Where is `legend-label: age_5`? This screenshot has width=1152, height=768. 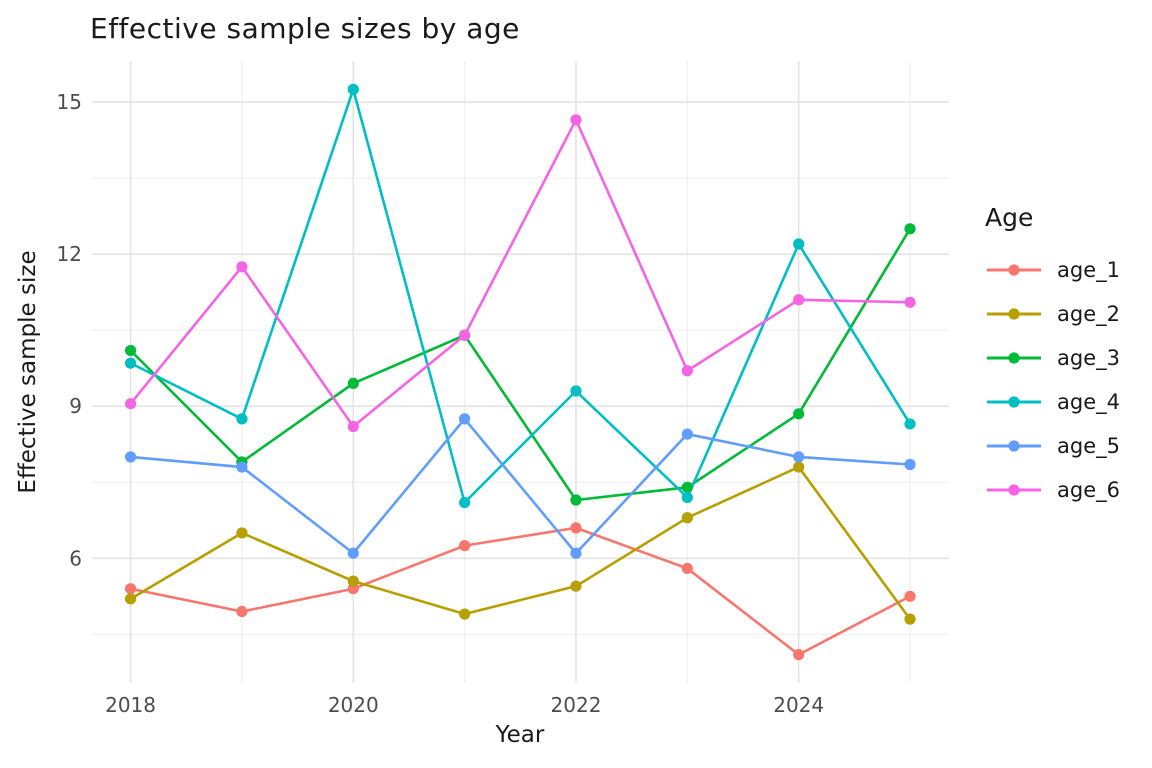
legend-label: age_5 is located at coordinates (1088, 446).